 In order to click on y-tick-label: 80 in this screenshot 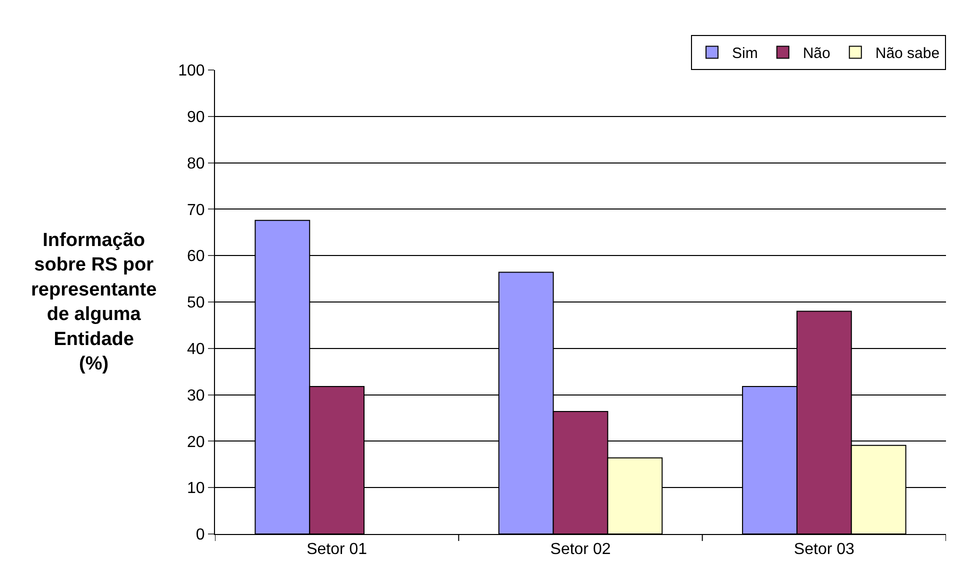, I will do `click(196, 163)`.